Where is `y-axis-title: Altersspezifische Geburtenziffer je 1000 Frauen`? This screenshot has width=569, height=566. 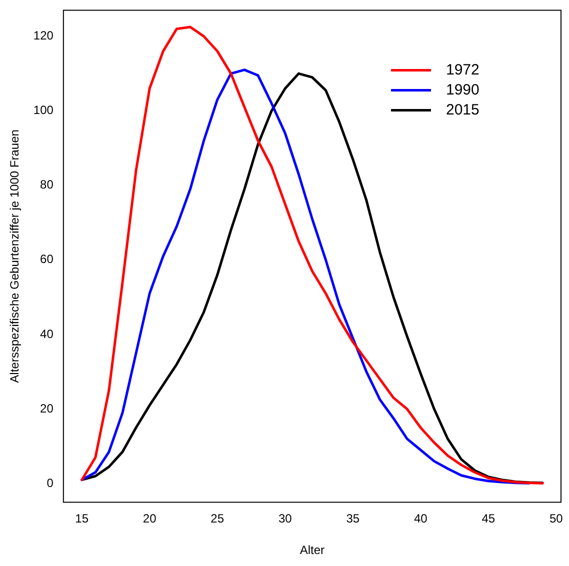 y-axis-title: Altersspezifische Geburtenziffer je 1000 Frauen is located at coordinates (15, 256).